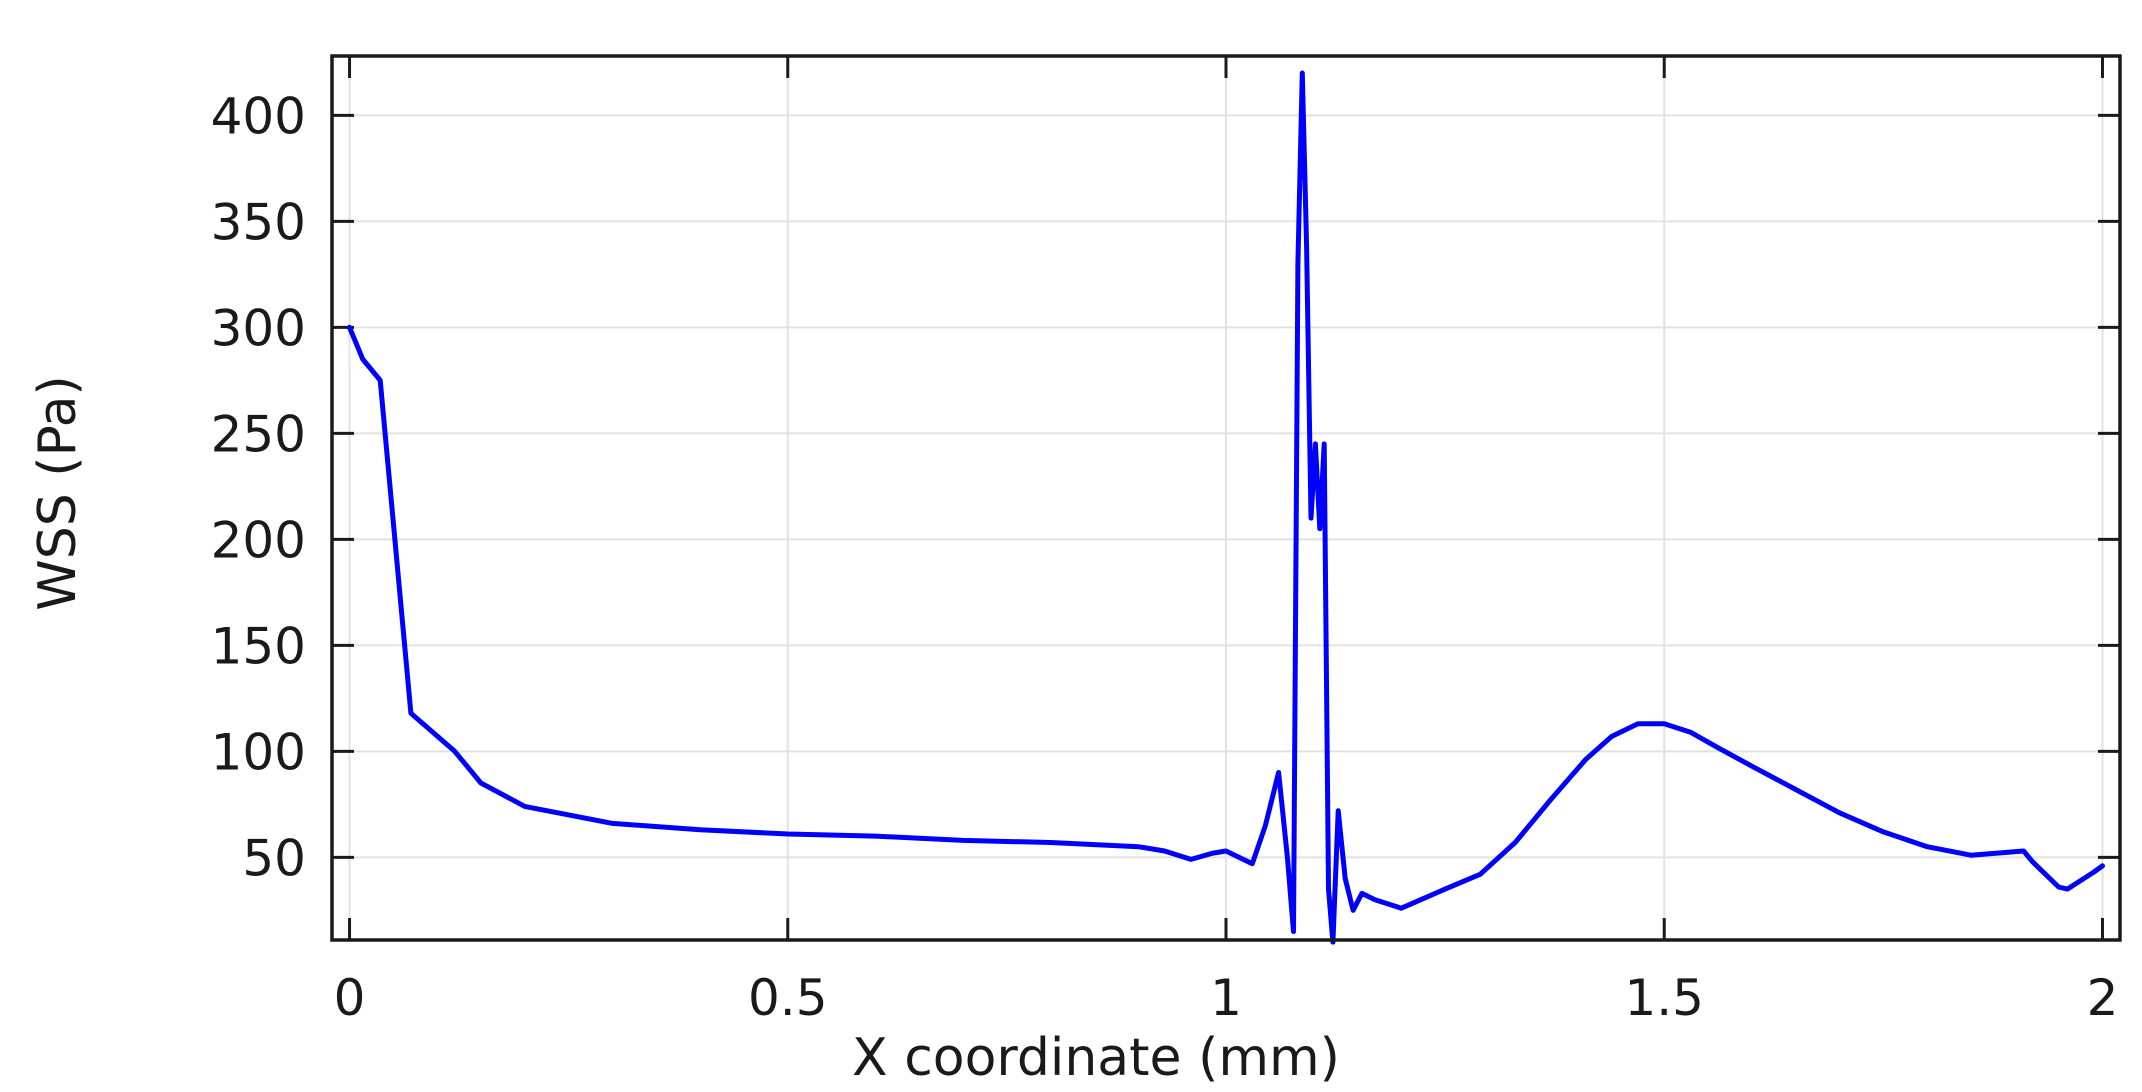 Image resolution: width=2142 pixels, height=1092 pixels. I want to click on x-tick-label: 1, so click(1226, 998).